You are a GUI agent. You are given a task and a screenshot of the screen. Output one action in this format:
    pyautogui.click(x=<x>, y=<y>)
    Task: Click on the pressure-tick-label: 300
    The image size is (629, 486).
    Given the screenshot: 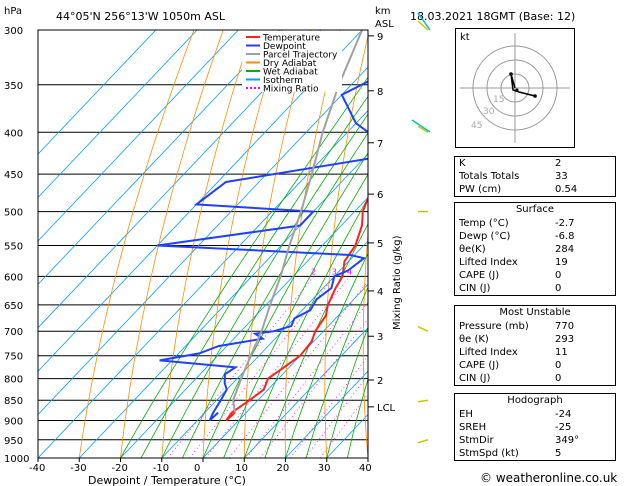 What is the action you would take?
    pyautogui.click(x=13, y=31)
    